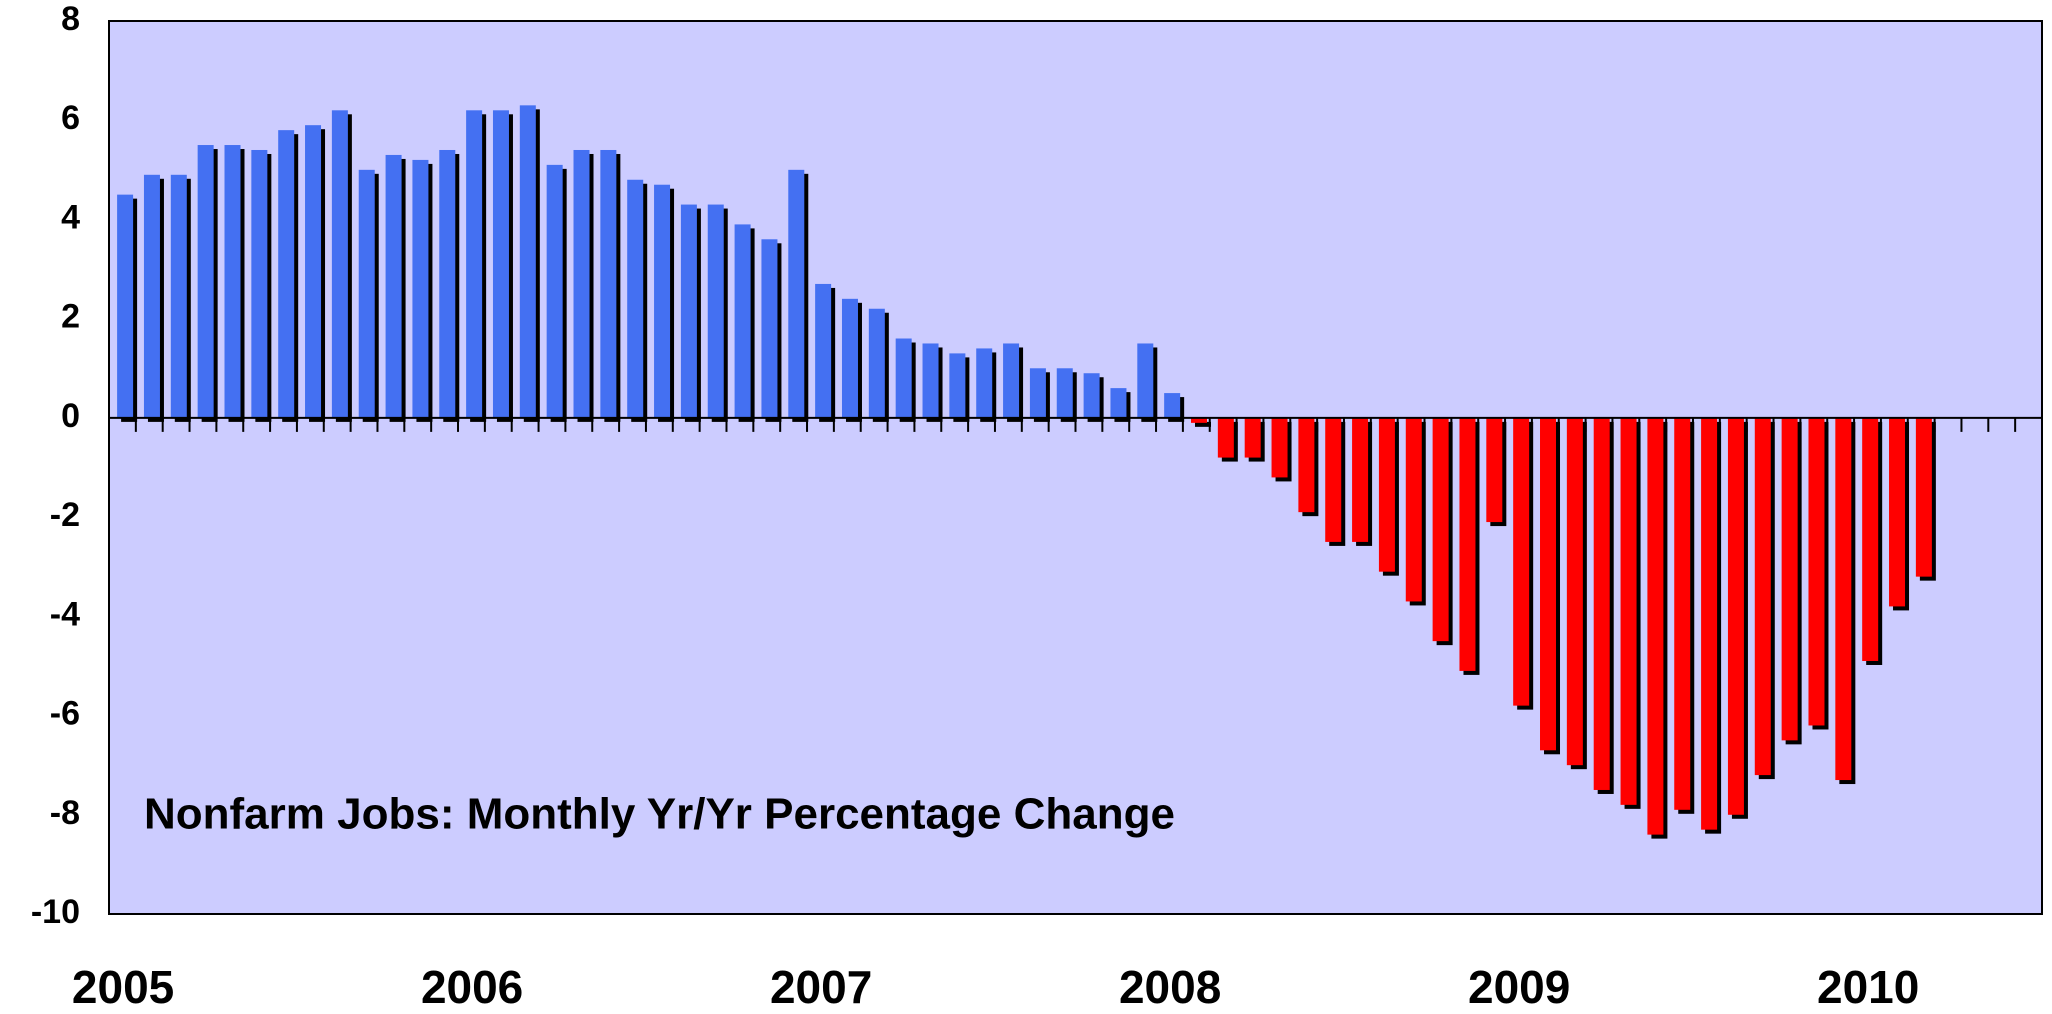 The image size is (2052, 1014). I want to click on y-tick-label: -6, so click(65, 714).